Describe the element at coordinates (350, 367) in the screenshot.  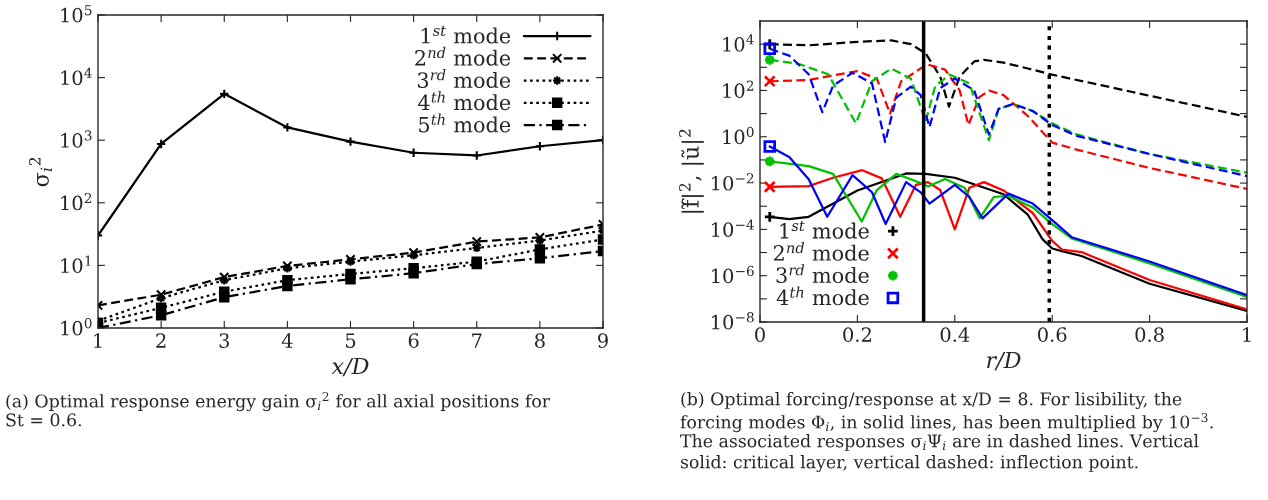
I see `x-axis-title: x/D` at that location.